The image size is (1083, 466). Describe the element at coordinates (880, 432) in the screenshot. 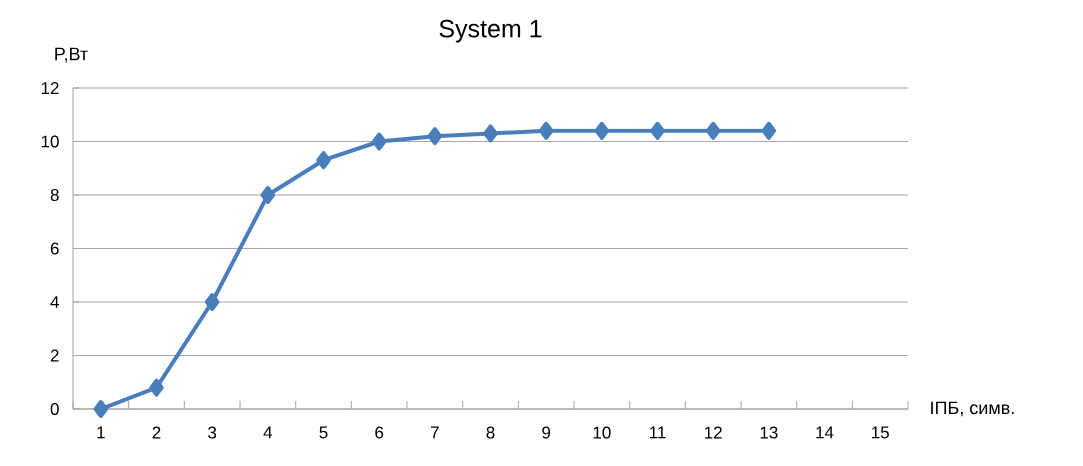

I see `x-tick-label: 15` at that location.